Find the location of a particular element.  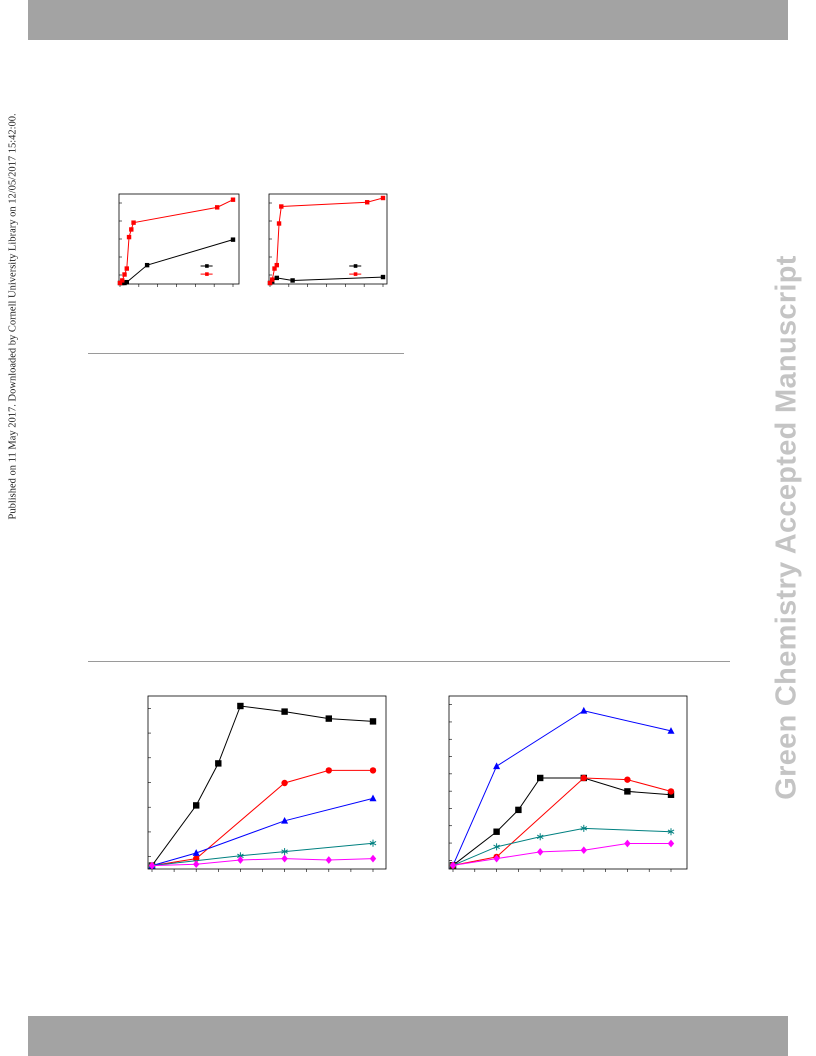

section-rule-upper is located at coordinates (246, 353).